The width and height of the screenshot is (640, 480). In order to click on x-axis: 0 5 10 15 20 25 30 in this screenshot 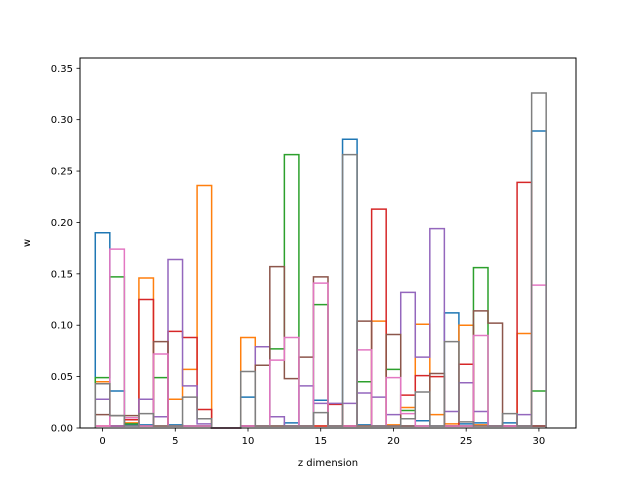, I will do `click(322, 437)`.